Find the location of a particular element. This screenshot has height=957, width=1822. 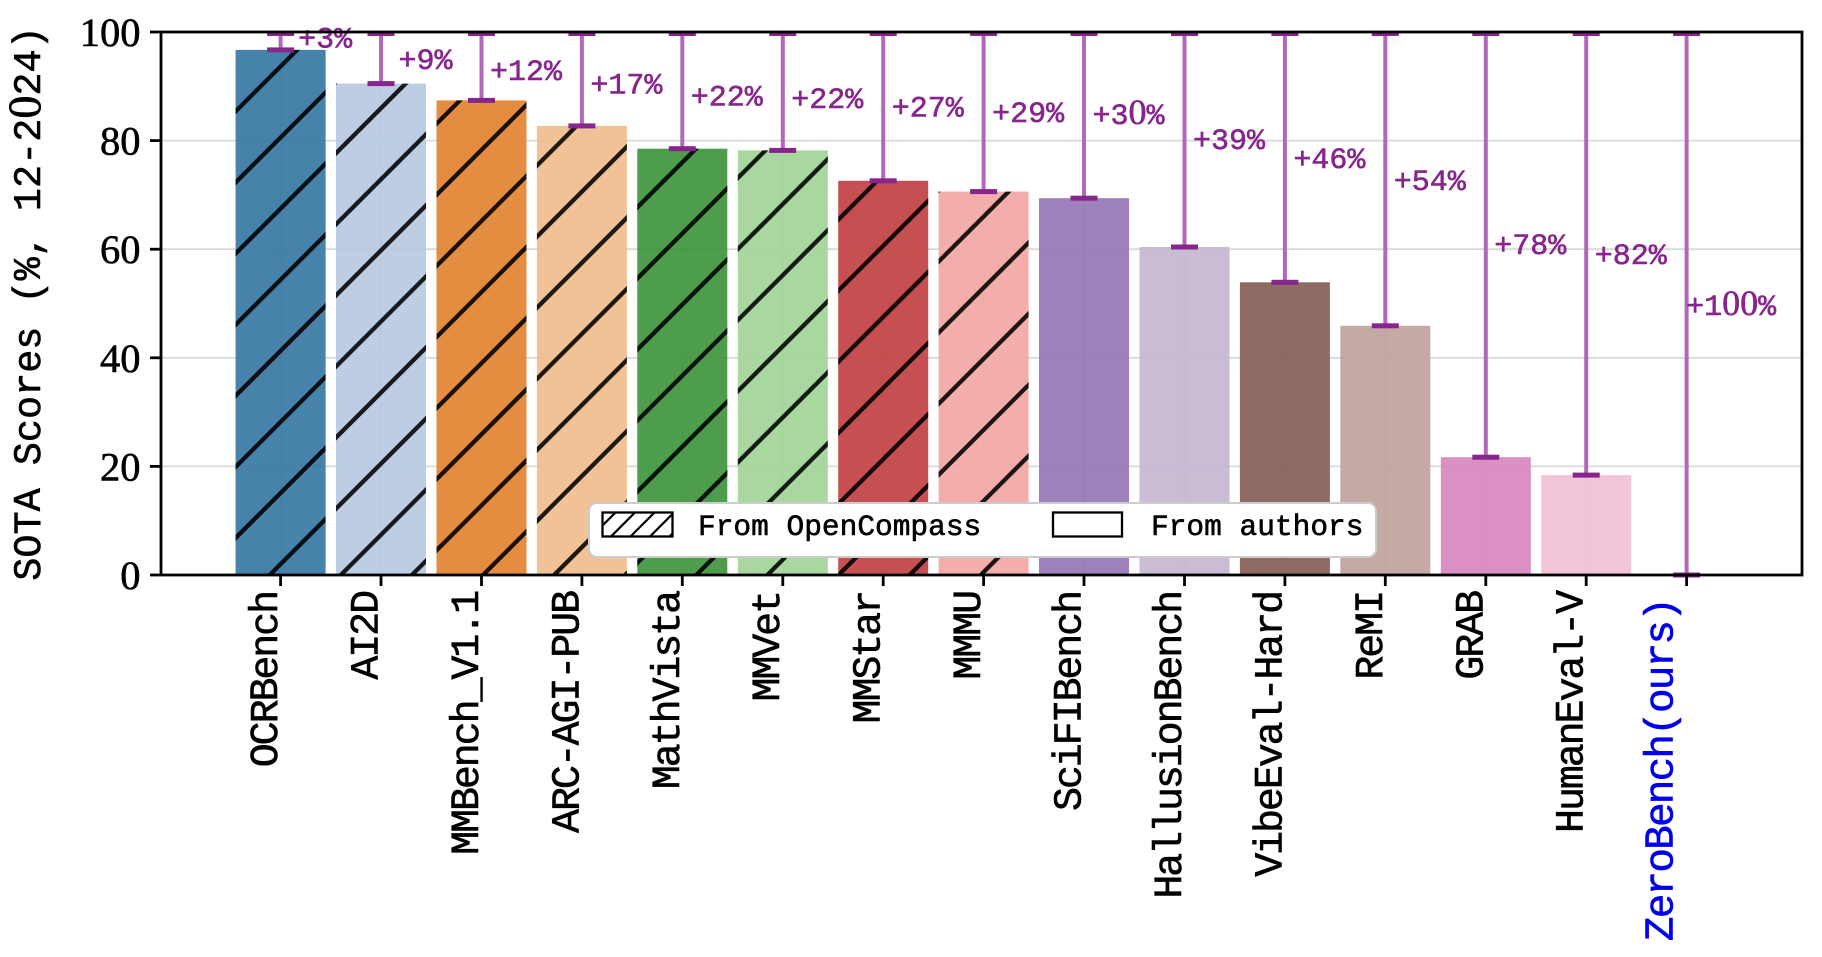

svg-text: +17% is located at coordinates (626, 87).